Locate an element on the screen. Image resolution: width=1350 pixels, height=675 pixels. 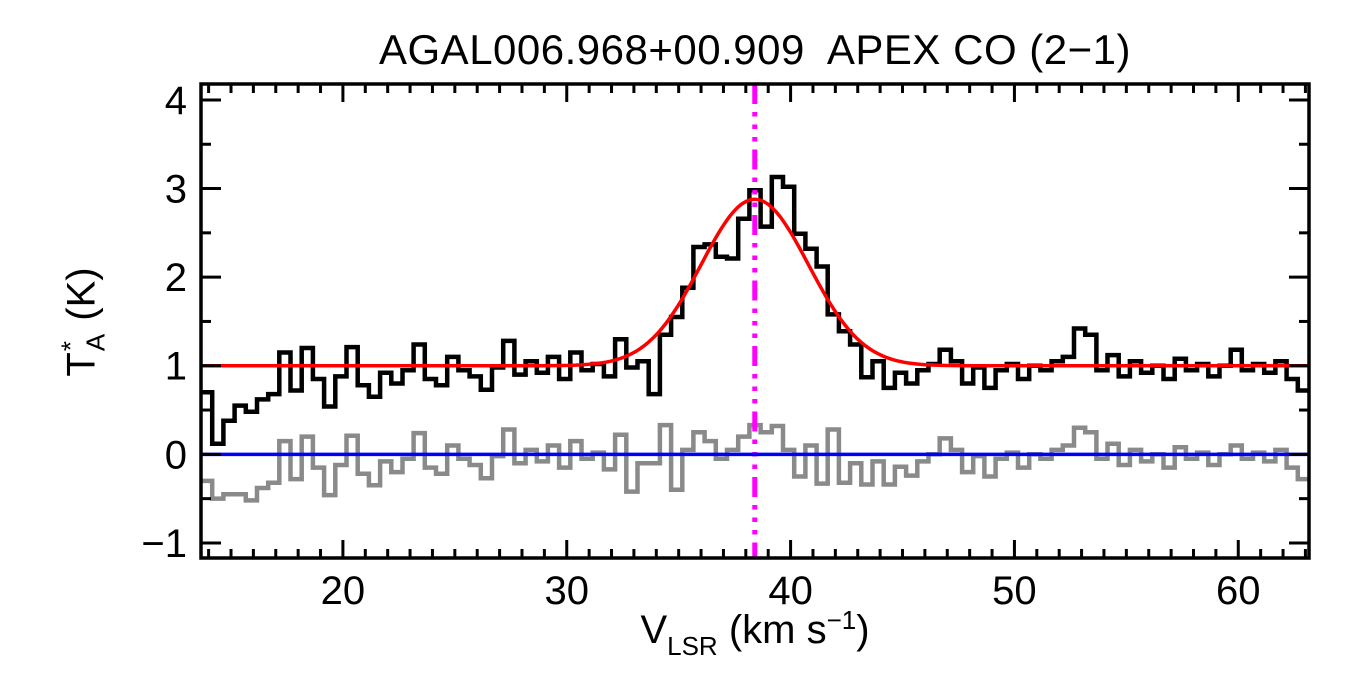
figure-title: AGAL006.968+00.909 APEX CO (2−1) is located at coordinates (755, 49).